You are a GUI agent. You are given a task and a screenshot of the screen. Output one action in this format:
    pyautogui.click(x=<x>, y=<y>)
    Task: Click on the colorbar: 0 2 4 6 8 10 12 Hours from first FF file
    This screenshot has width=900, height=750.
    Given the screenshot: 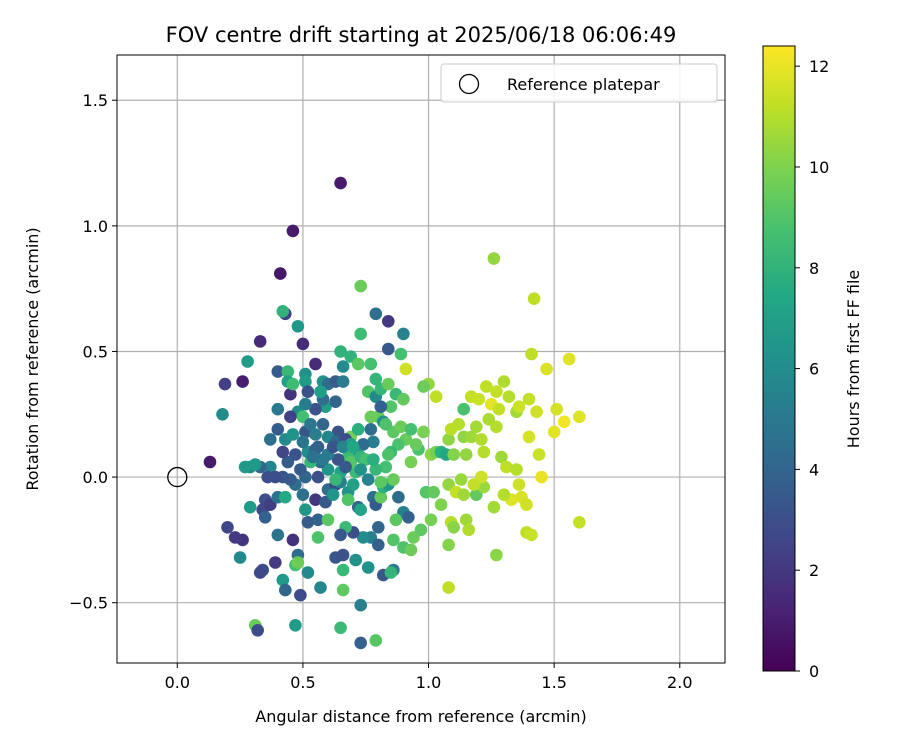 What is the action you would take?
    pyautogui.click(x=812, y=363)
    